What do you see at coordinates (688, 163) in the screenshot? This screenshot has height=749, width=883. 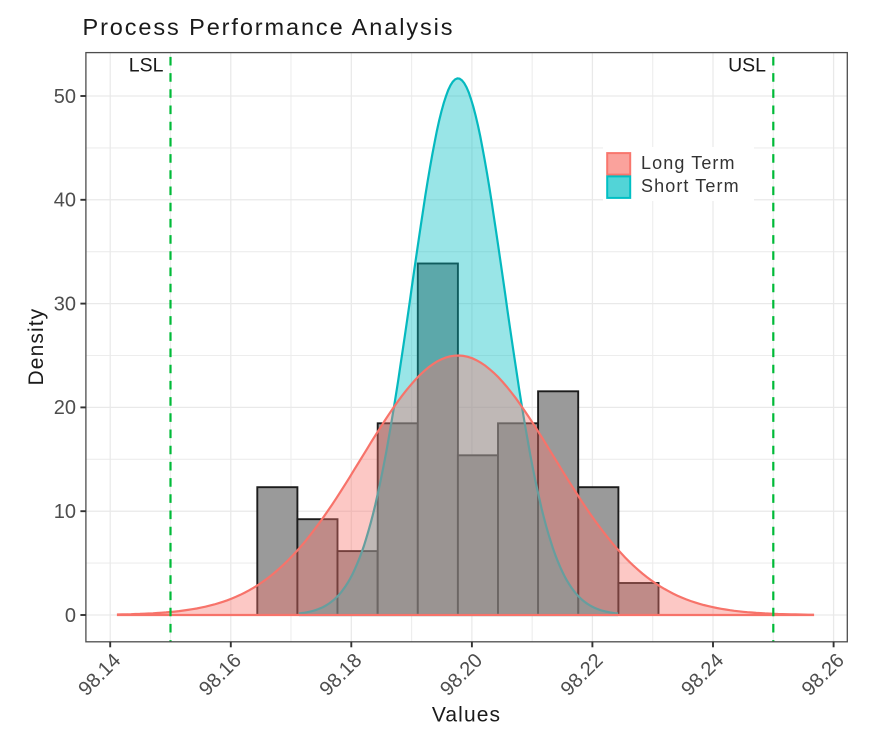 I see `svg-text: Long Term` at bounding box center [688, 163].